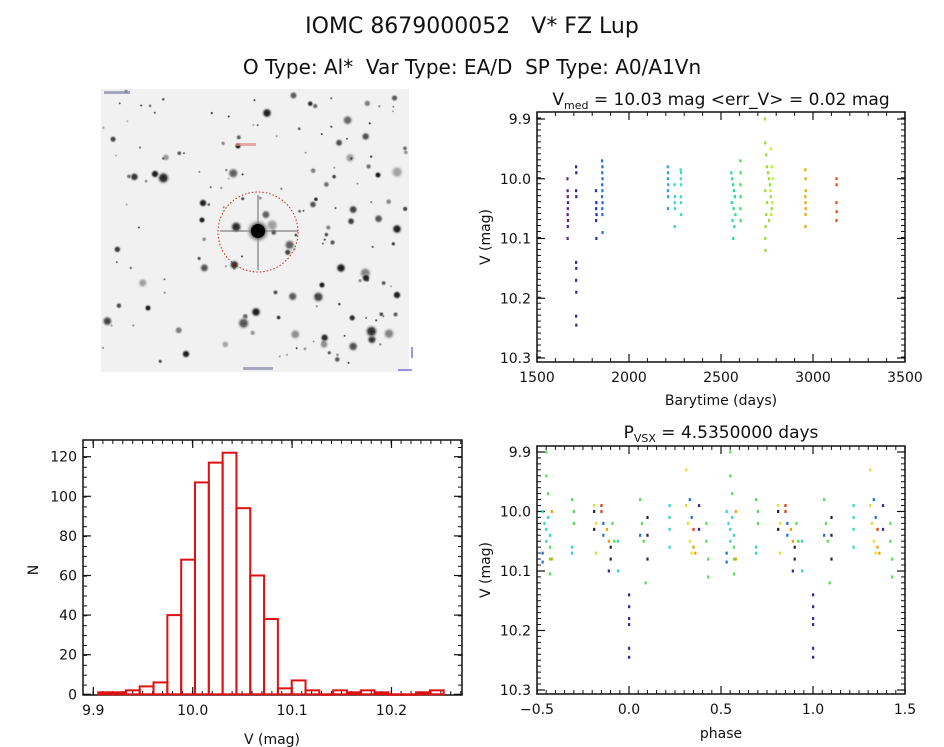 The image size is (944, 747). Describe the element at coordinates (68, 577) in the screenshot. I see `histogram-ytick-label: 60` at that location.